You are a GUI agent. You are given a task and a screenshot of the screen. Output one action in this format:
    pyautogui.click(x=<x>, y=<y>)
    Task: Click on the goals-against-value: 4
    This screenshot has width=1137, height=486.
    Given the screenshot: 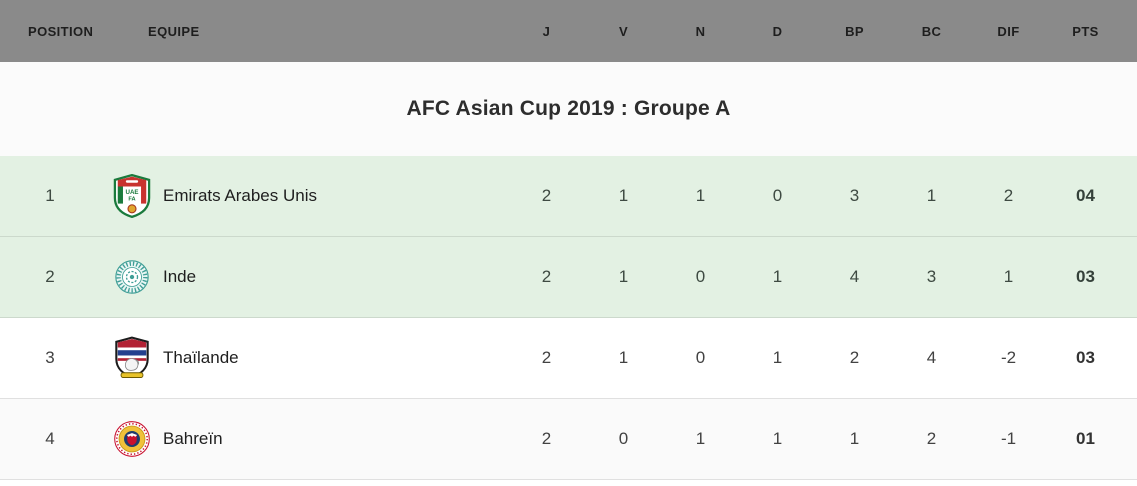 What is the action you would take?
    pyautogui.click(x=931, y=357)
    